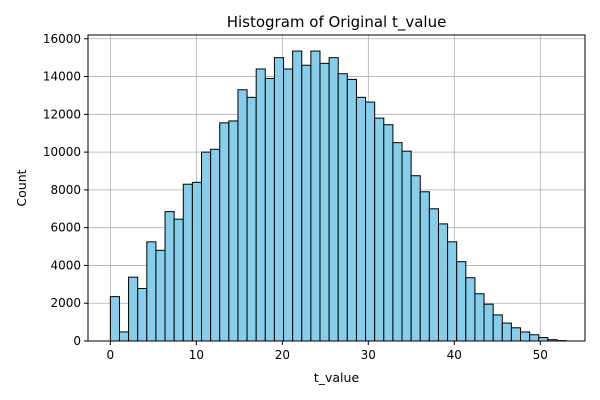 This screenshot has width=600, height=400. I want to click on y-tick-label: 14000, so click(62, 77).